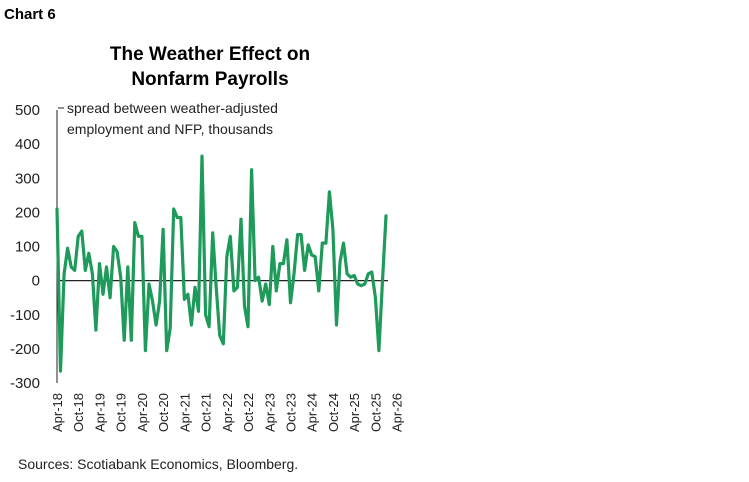 The image size is (749, 482). Describe the element at coordinates (333, 412) in the screenshot. I see `x-tick-label: Oct-24` at that location.